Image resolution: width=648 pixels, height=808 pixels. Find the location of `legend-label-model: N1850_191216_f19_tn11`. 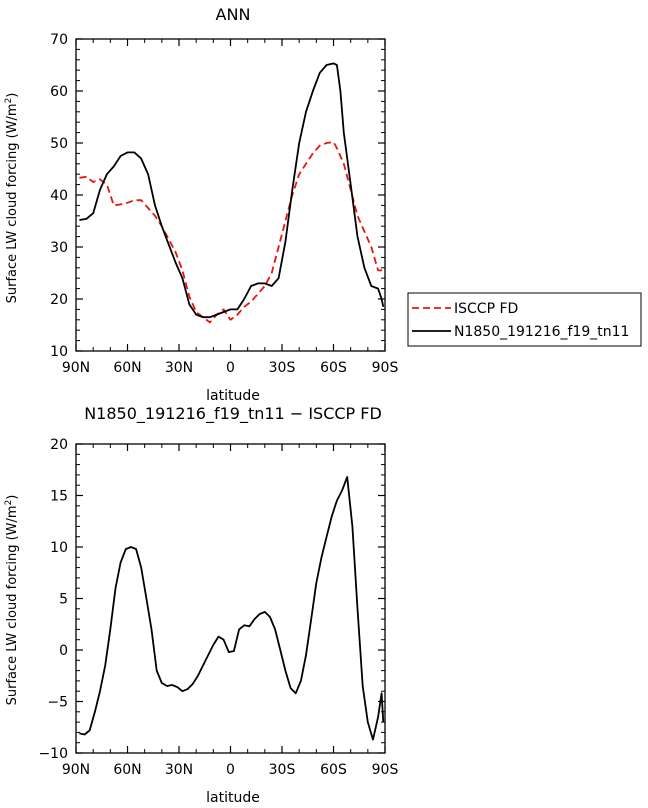

legend-label-model: N1850_191216_f19_tn11 is located at coordinates (541, 332).